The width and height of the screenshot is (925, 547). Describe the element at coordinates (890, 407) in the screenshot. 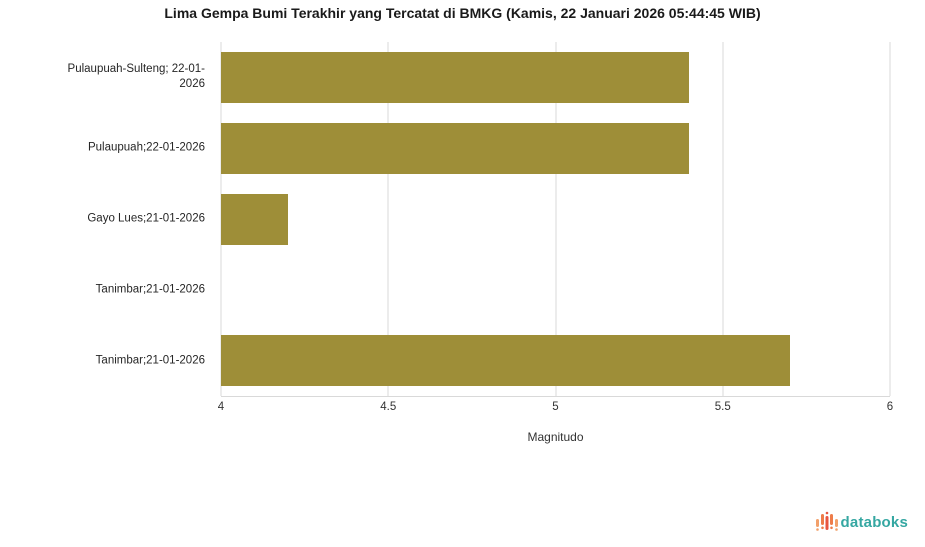

I see `x-tick-label: 6` at that location.